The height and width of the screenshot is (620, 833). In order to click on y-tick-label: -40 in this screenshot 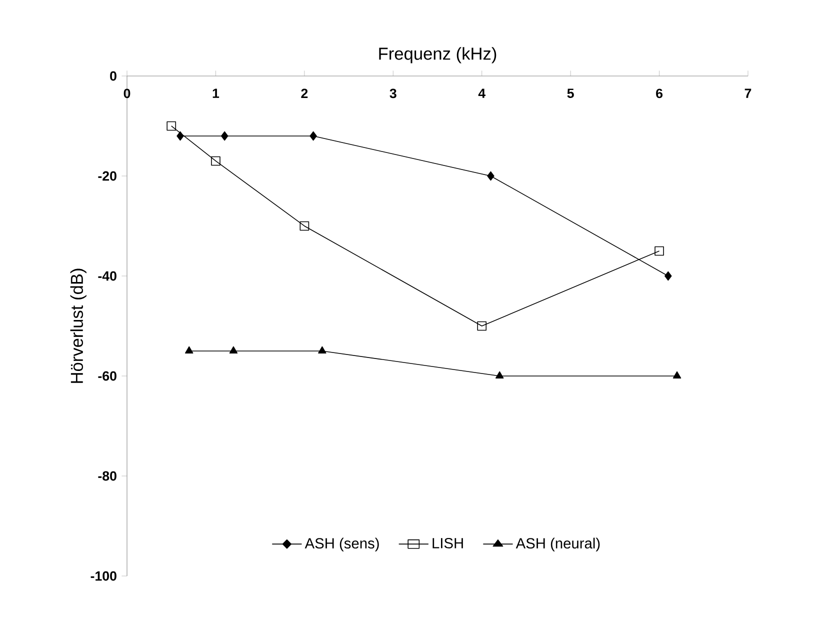, I will do `click(107, 276)`.